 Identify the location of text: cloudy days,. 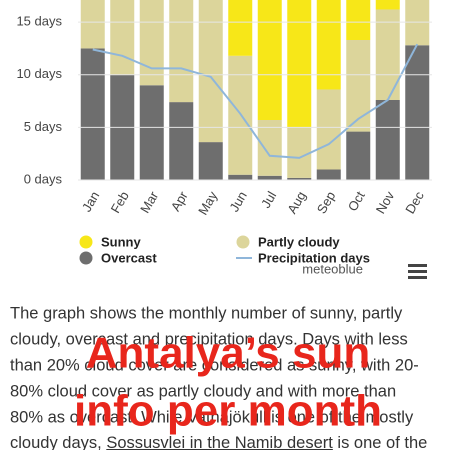
(58, 442).